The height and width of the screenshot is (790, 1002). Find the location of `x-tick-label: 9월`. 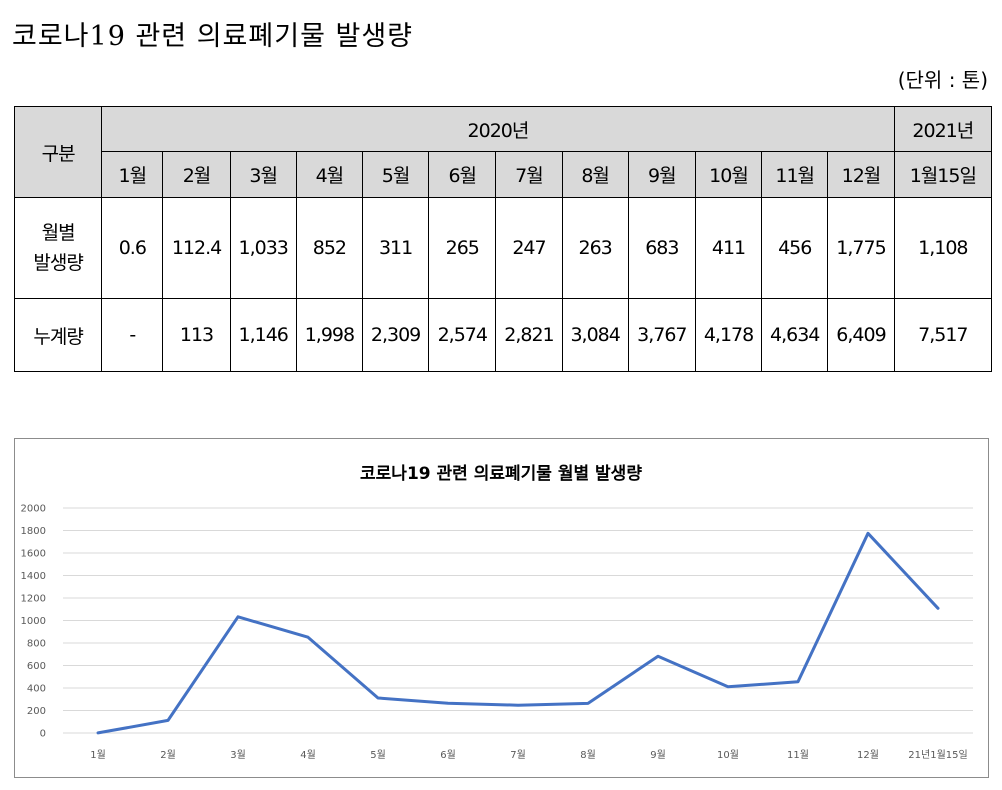

x-tick-label: 9월 is located at coordinates (658, 755).